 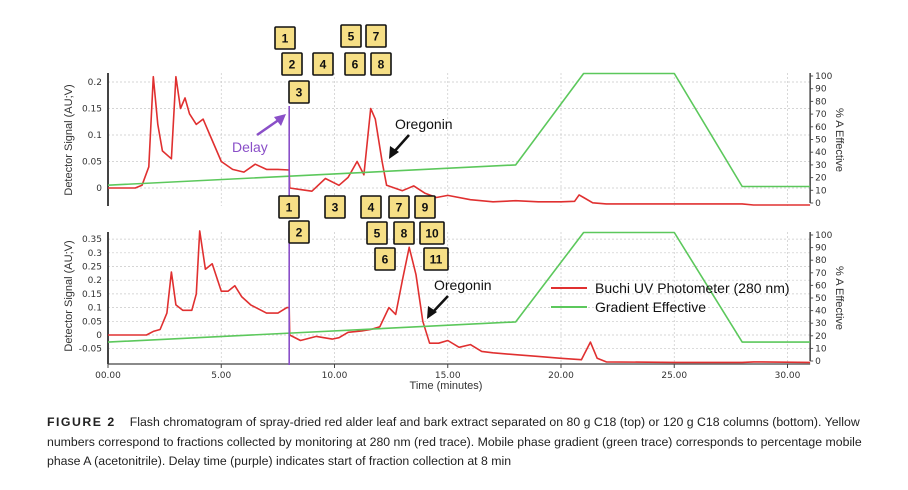 I want to click on bottom-oregonin-label: Oregonin, so click(x=463, y=285).